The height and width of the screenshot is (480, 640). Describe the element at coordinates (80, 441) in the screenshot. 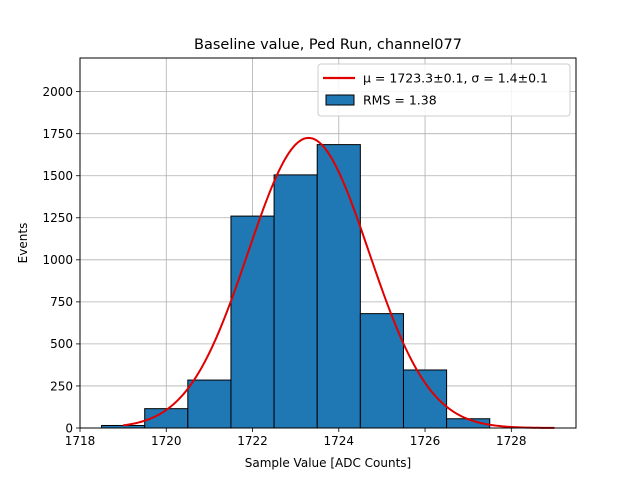

I see `x-tick-label: 1718` at that location.